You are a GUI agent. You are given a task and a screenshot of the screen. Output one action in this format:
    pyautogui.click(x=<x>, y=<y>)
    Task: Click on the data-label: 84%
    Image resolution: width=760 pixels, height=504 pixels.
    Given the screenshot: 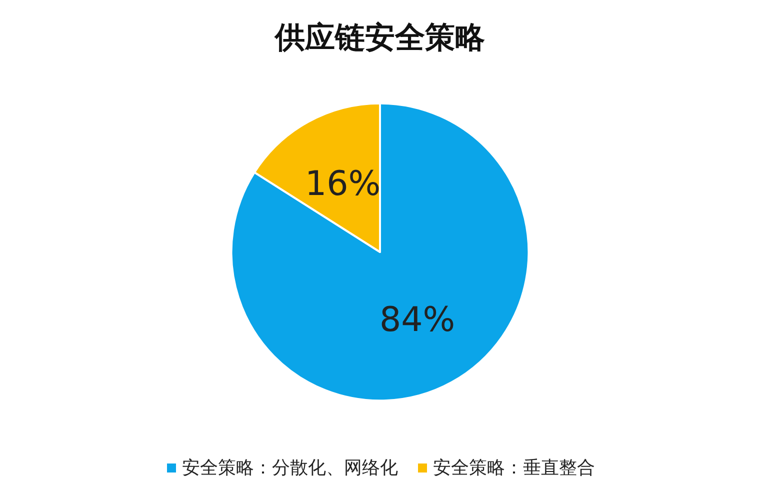 What is the action you would take?
    pyautogui.click(x=417, y=320)
    